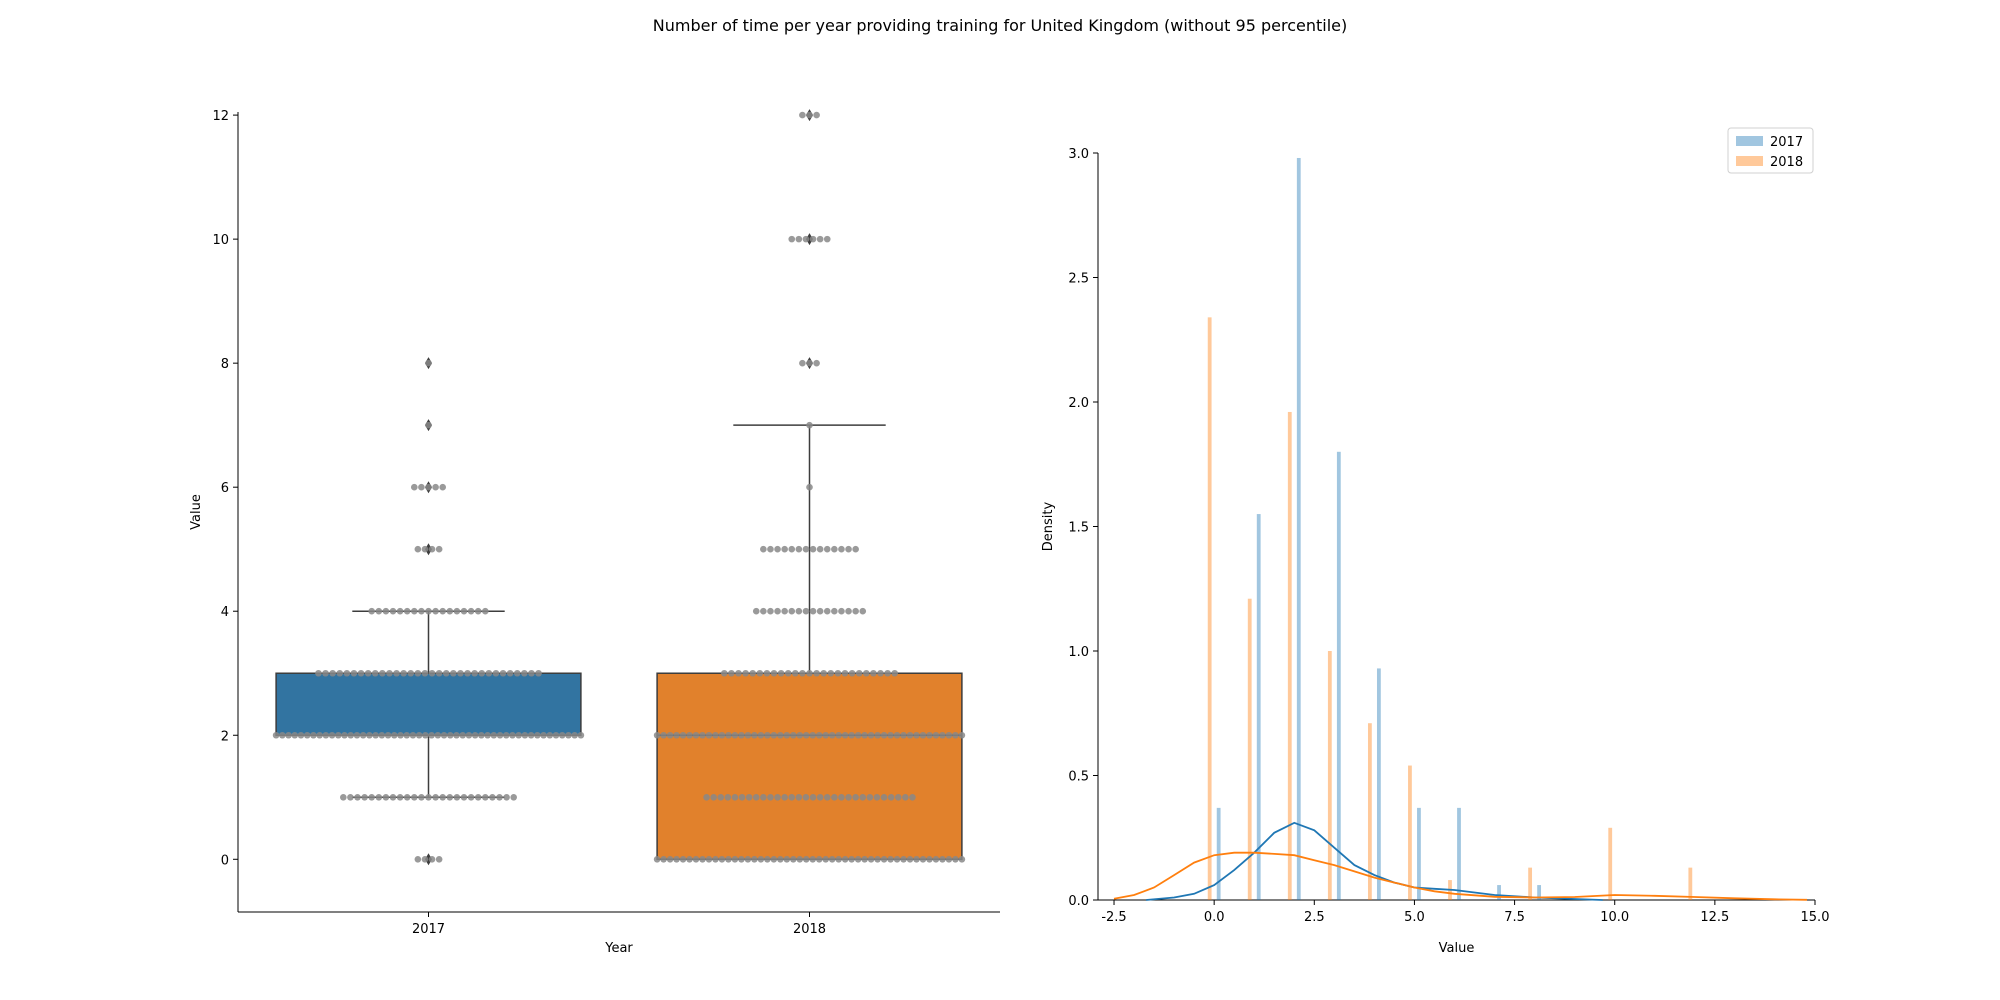 This screenshot has width=2000, height=1000. I want to click on x-tick-label: 2017, so click(428, 929).